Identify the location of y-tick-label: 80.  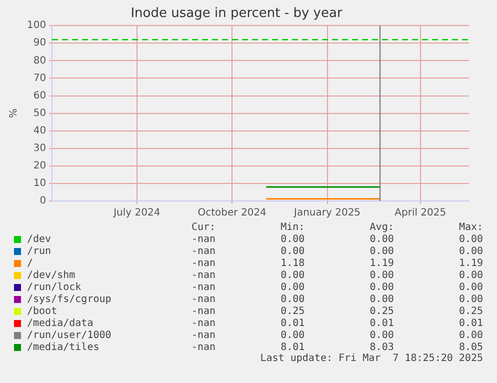
(39, 60).